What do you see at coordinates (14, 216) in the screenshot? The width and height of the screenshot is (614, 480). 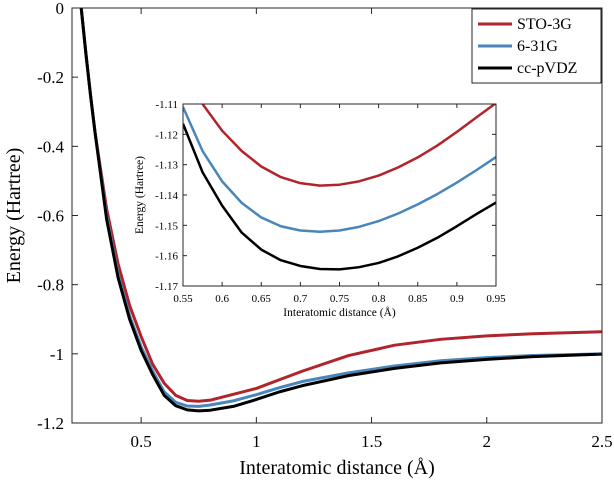 I see `y-axis-label: Energy (Hartree)` at bounding box center [14, 216].